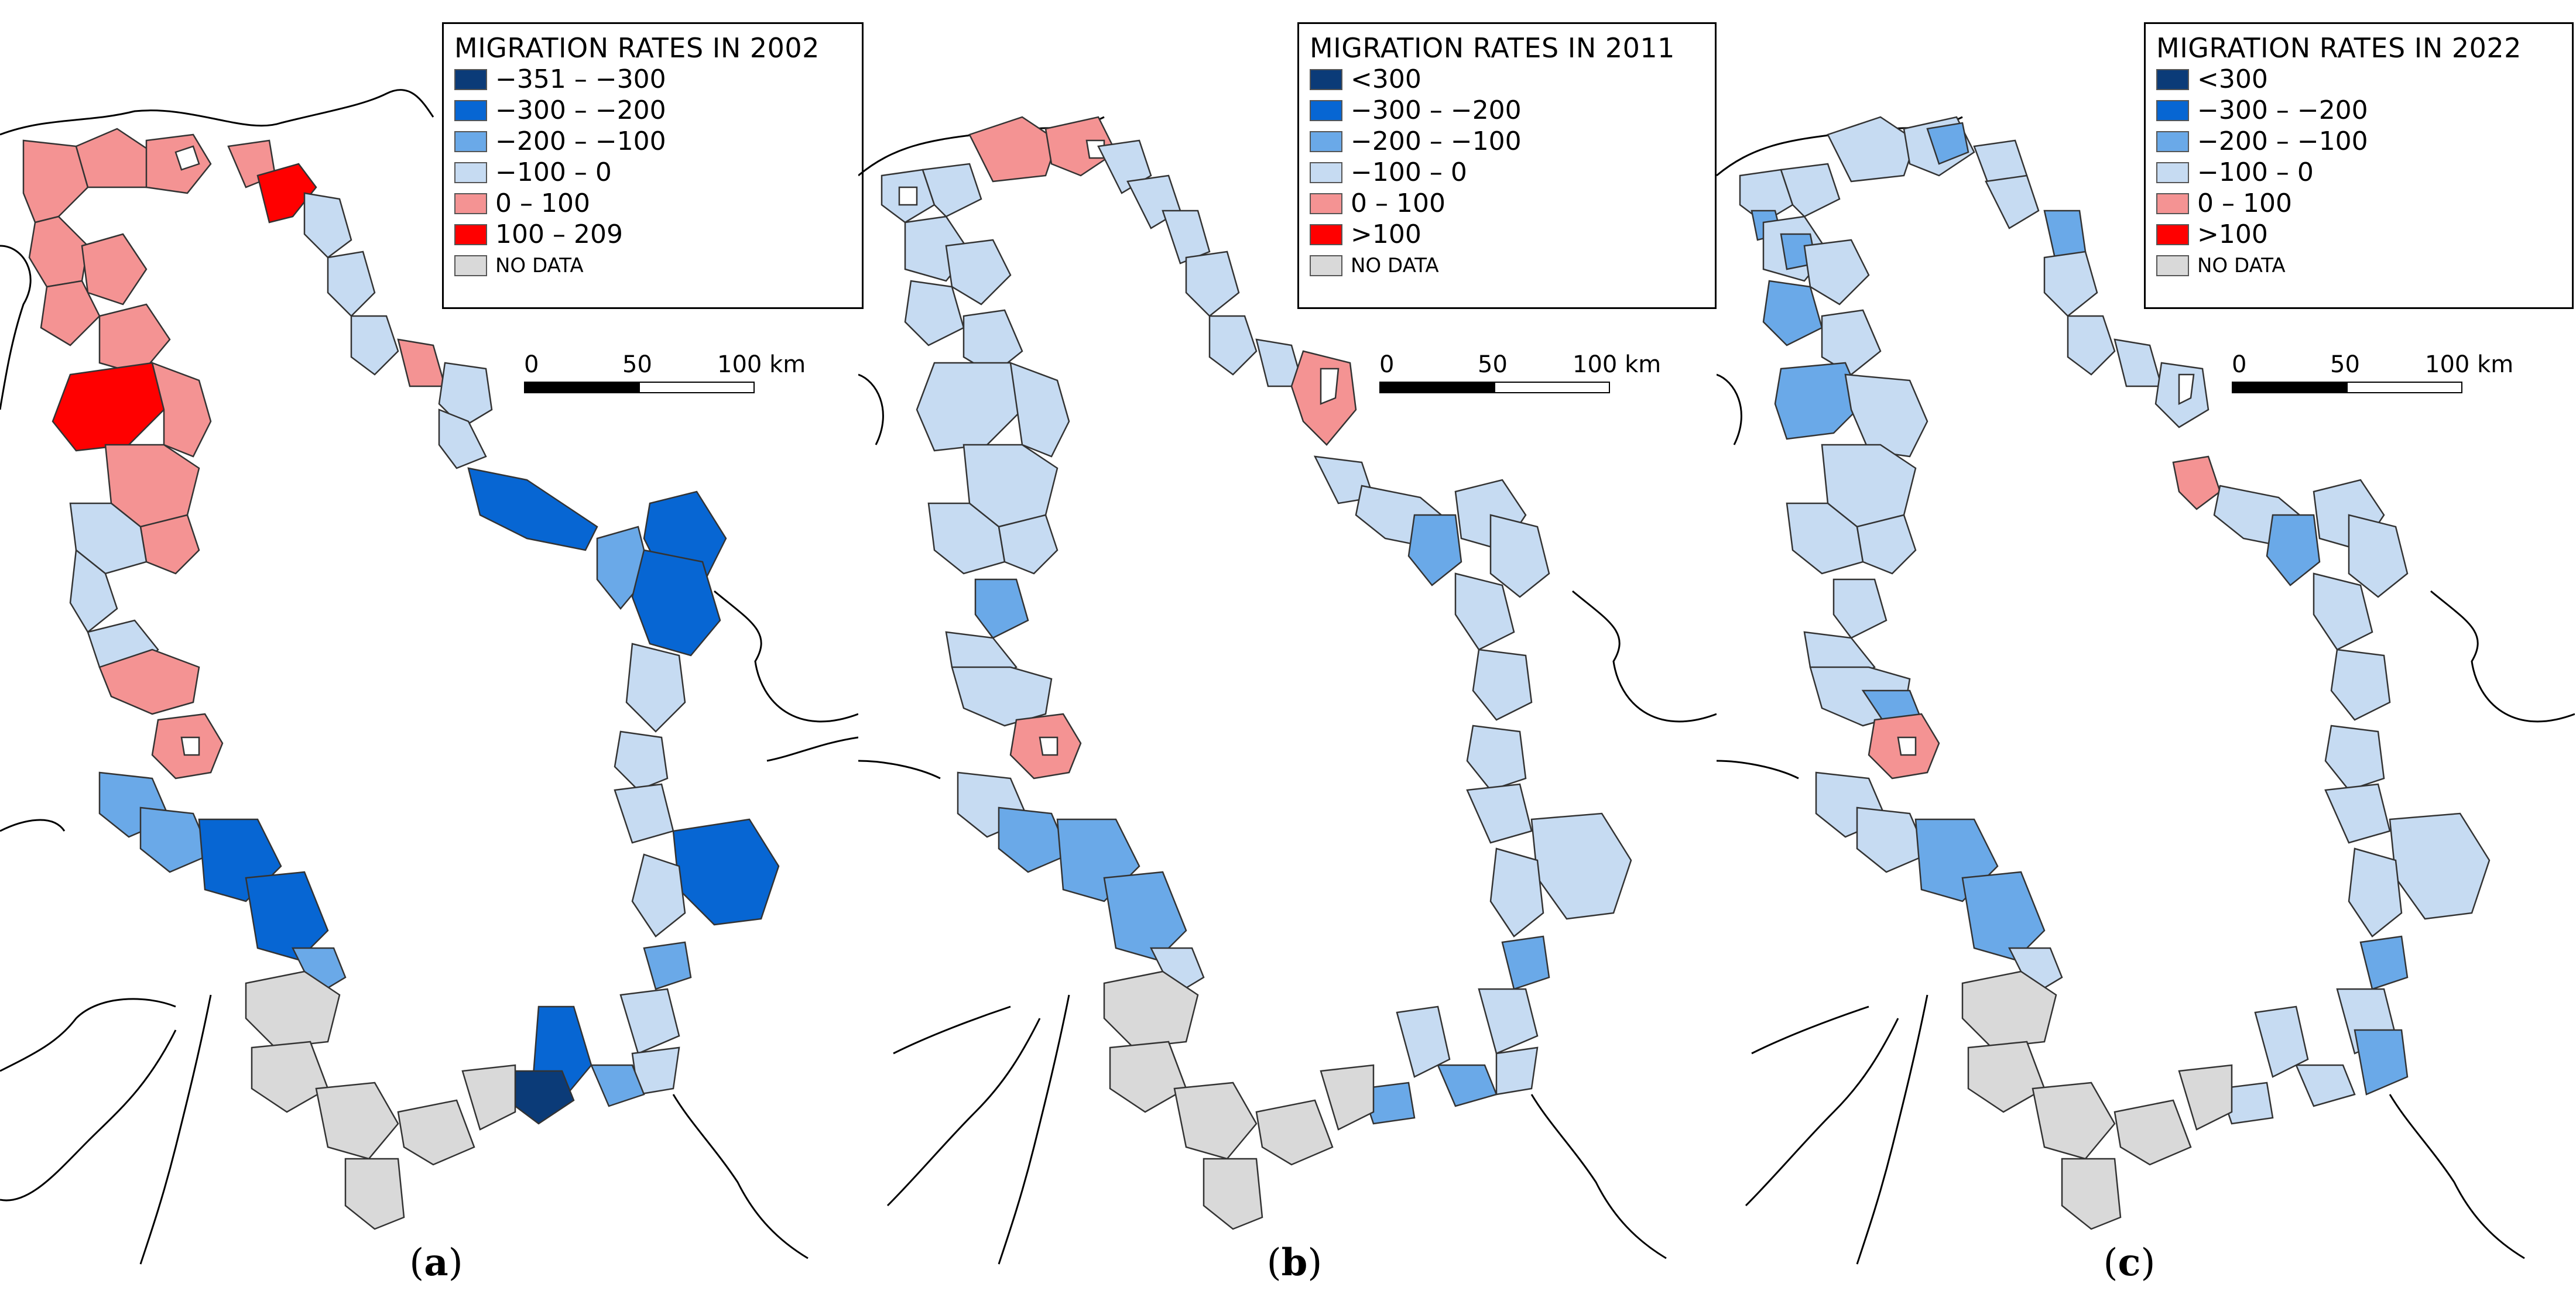  Describe the element at coordinates (1294, 1263) in the screenshot. I see `caption-b: (b)` at that location.